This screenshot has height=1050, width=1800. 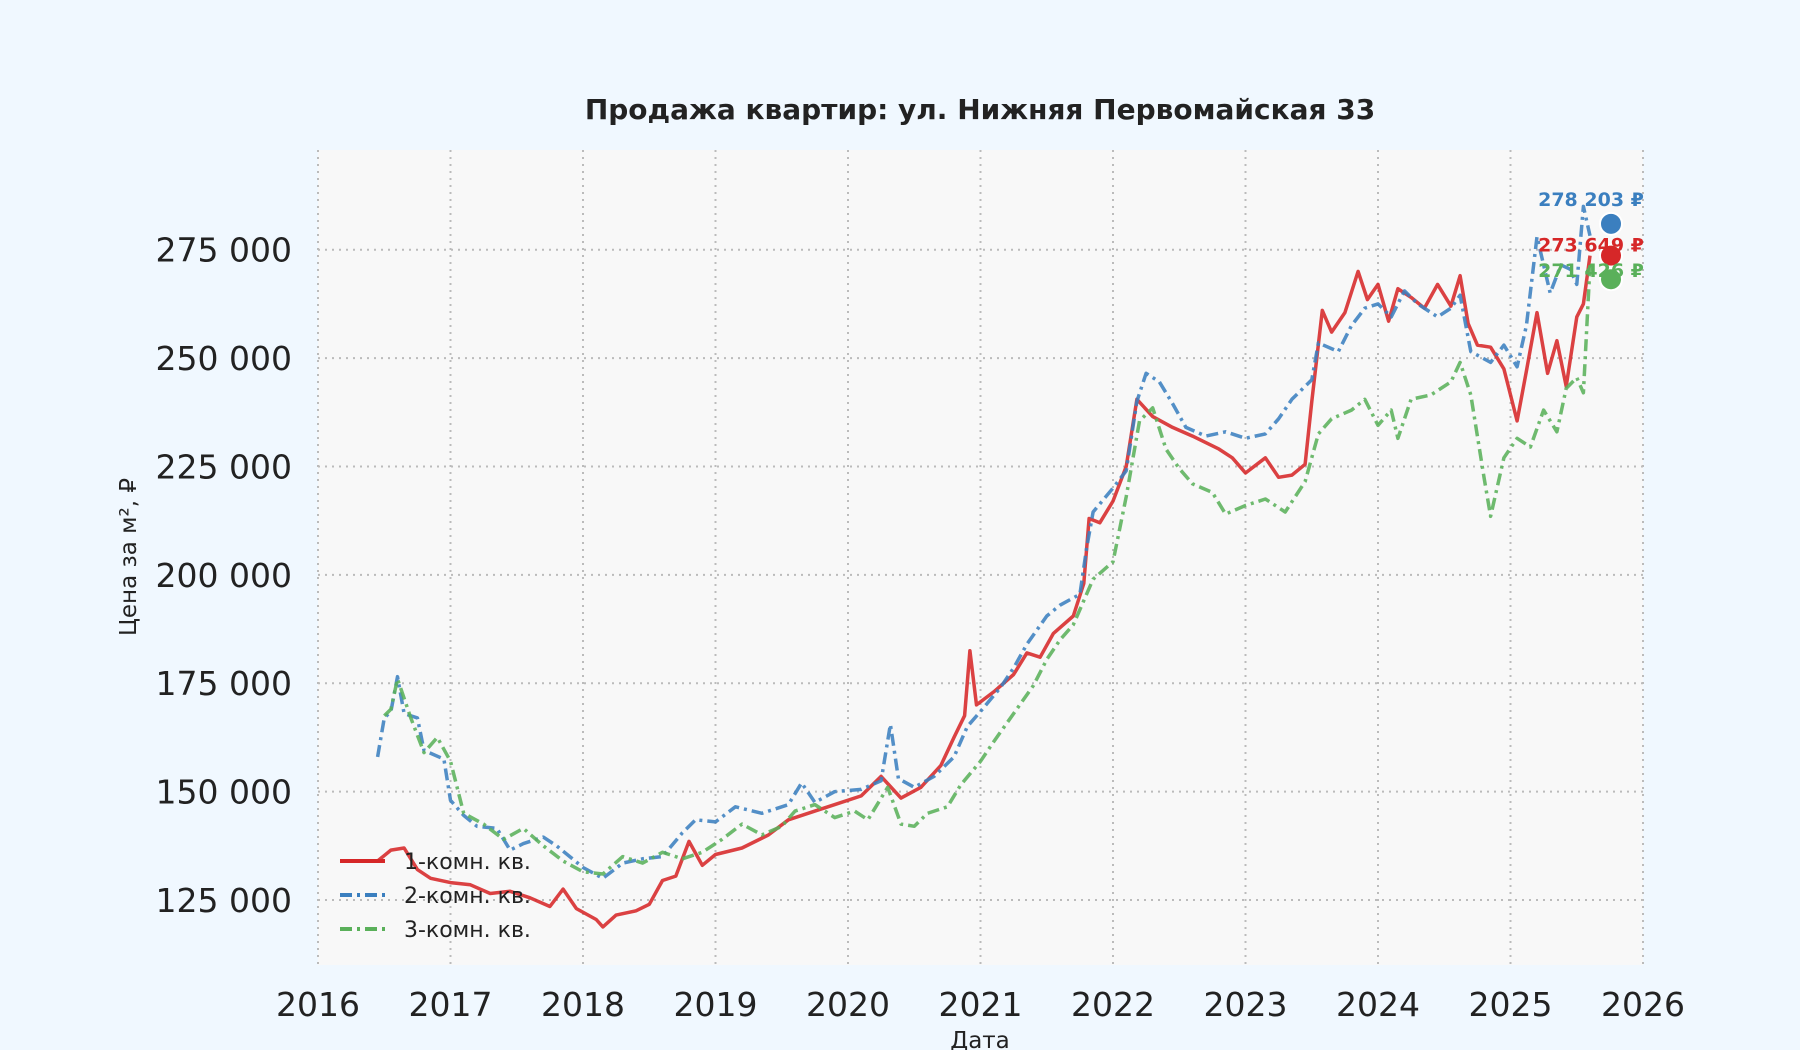 What do you see at coordinates (467, 896) in the screenshot?
I see `legend-label-2: 2-комн. кв.` at bounding box center [467, 896].